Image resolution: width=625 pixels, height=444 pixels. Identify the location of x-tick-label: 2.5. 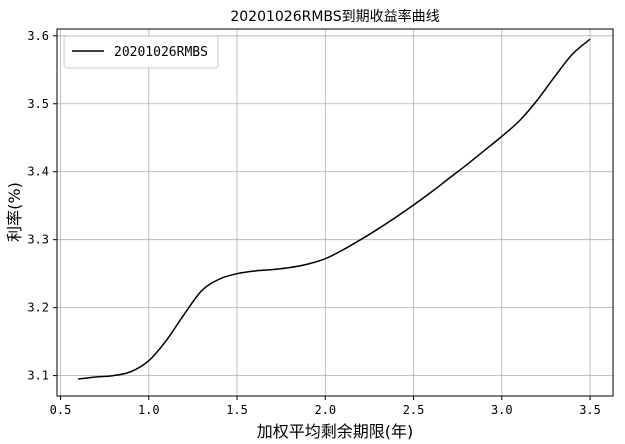
(414, 410).